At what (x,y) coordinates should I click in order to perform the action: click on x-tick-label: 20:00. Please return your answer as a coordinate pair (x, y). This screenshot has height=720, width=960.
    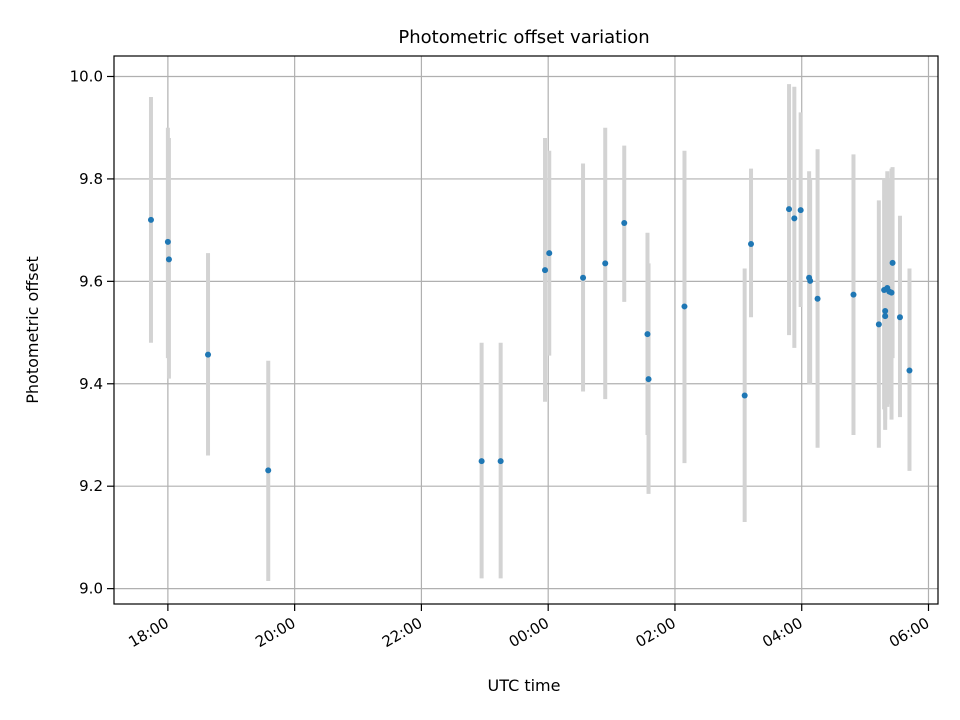
    Looking at the image, I should click on (275, 632).